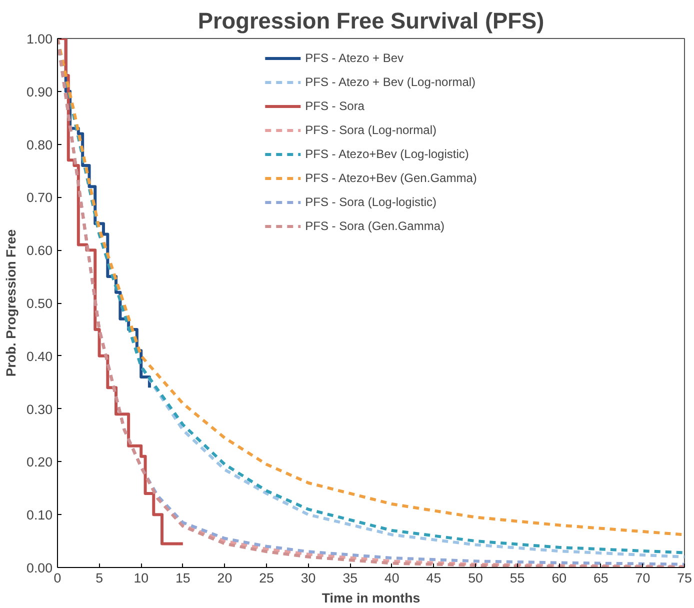 Image resolution: width=694 pixels, height=608 pixels. I want to click on y-tick-label: 0.40, so click(39, 356).